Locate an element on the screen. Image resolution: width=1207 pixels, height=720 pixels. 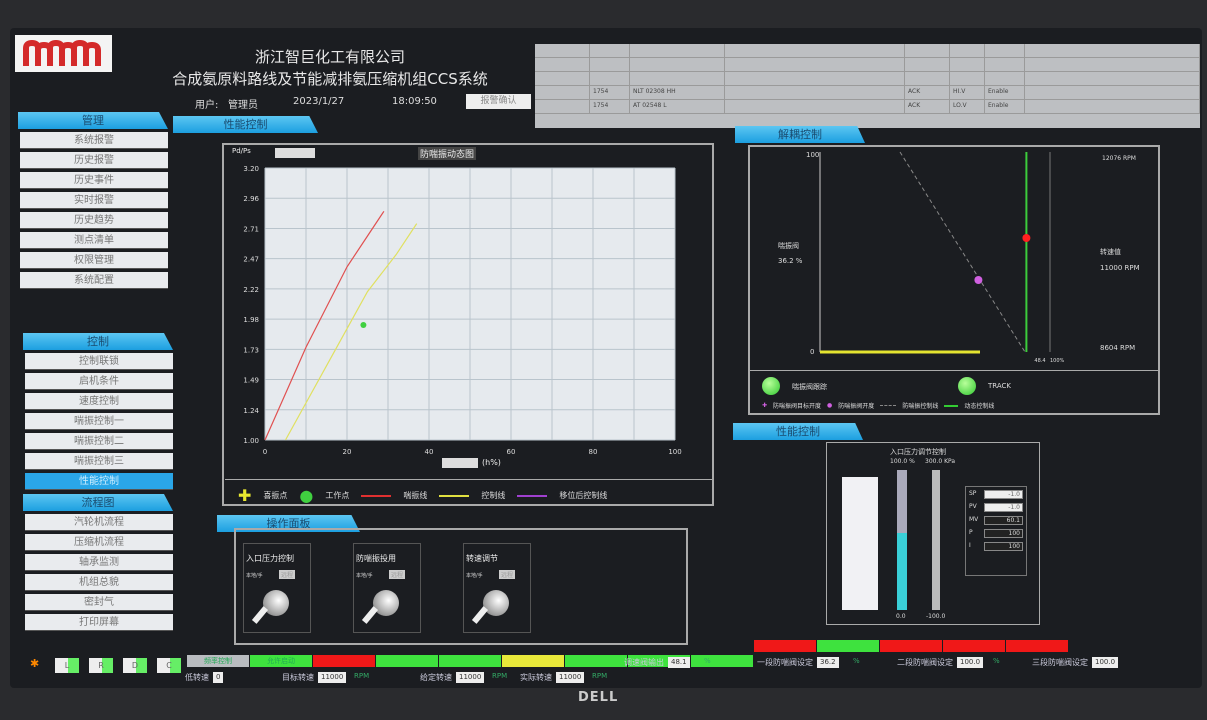
sidebar-item: 轴承监测 is located at coordinates (99, 562).